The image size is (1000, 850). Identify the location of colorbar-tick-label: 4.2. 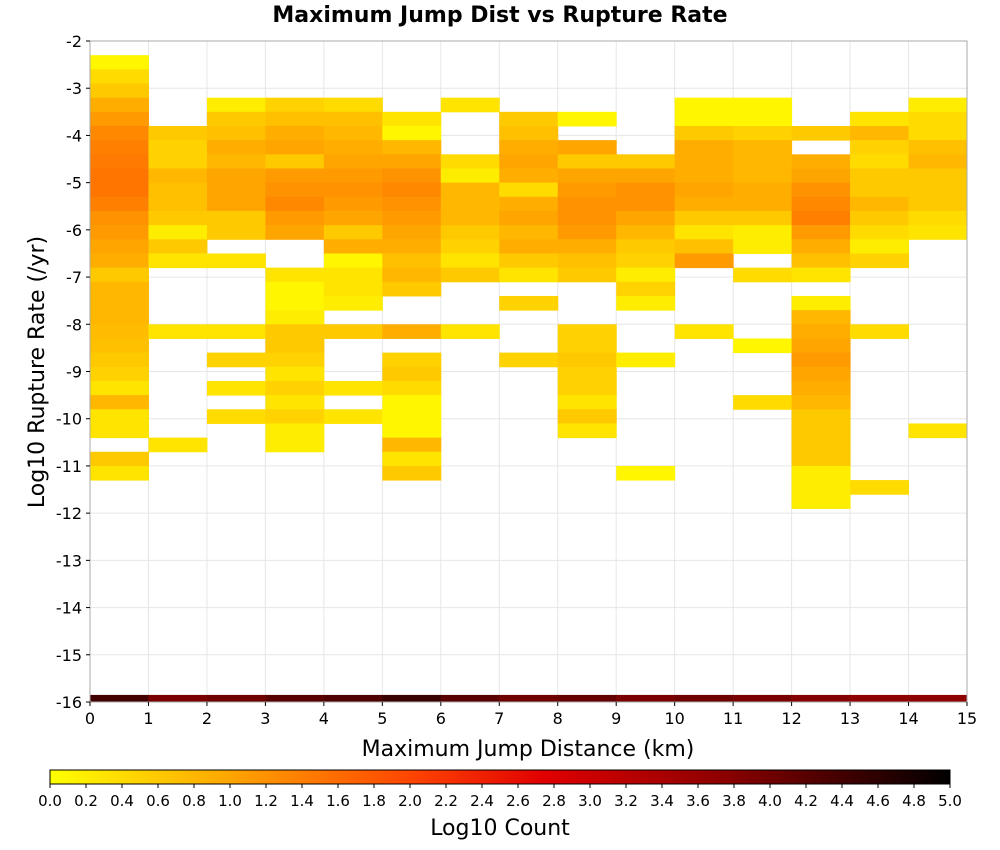
(806, 801).